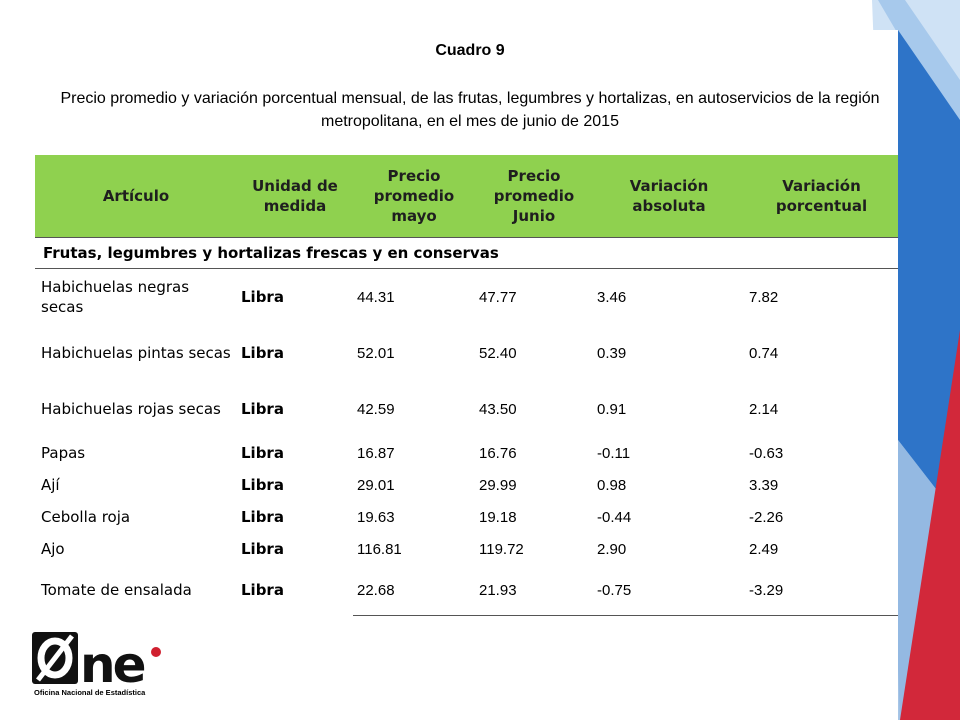 The height and width of the screenshot is (720, 960). I want to click on cell-price-may: 19.63, so click(376, 517).